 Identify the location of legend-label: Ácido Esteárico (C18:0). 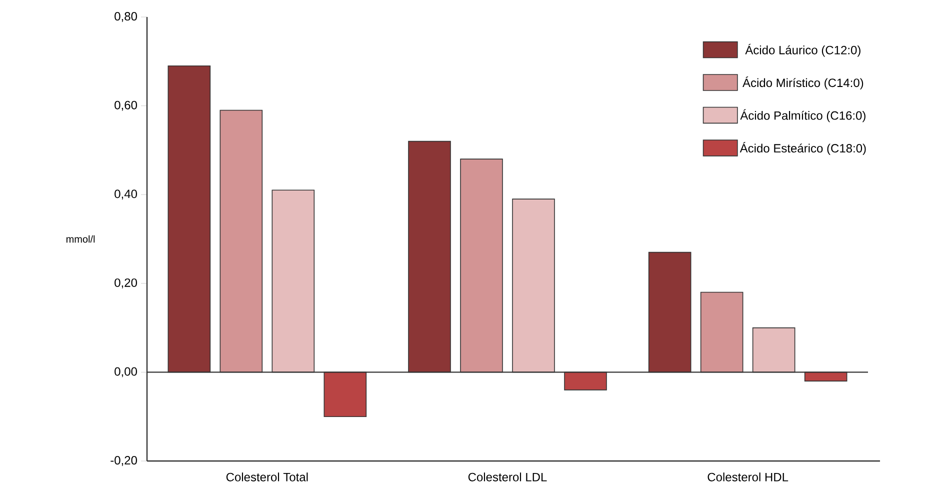
(803, 148).